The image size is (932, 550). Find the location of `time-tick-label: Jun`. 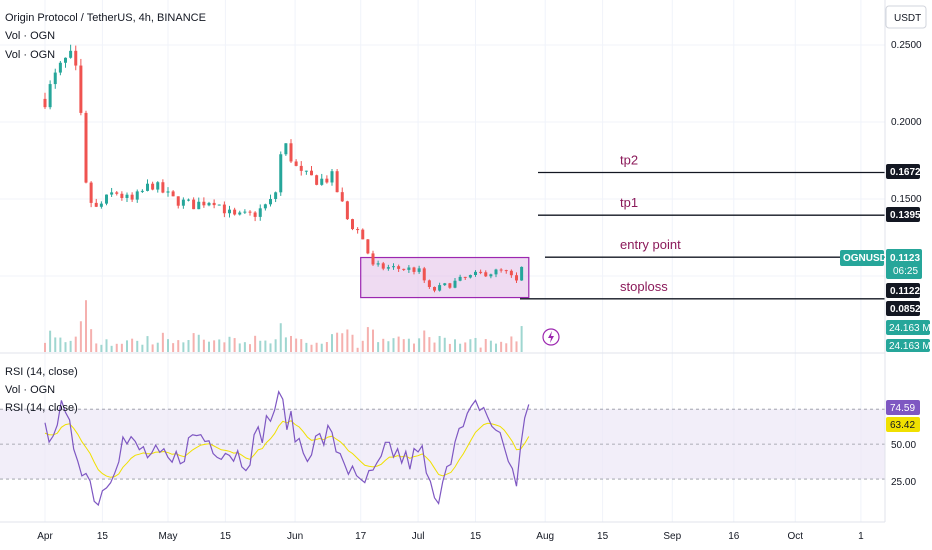

time-tick-label: Jun is located at coordinates (295, 536).